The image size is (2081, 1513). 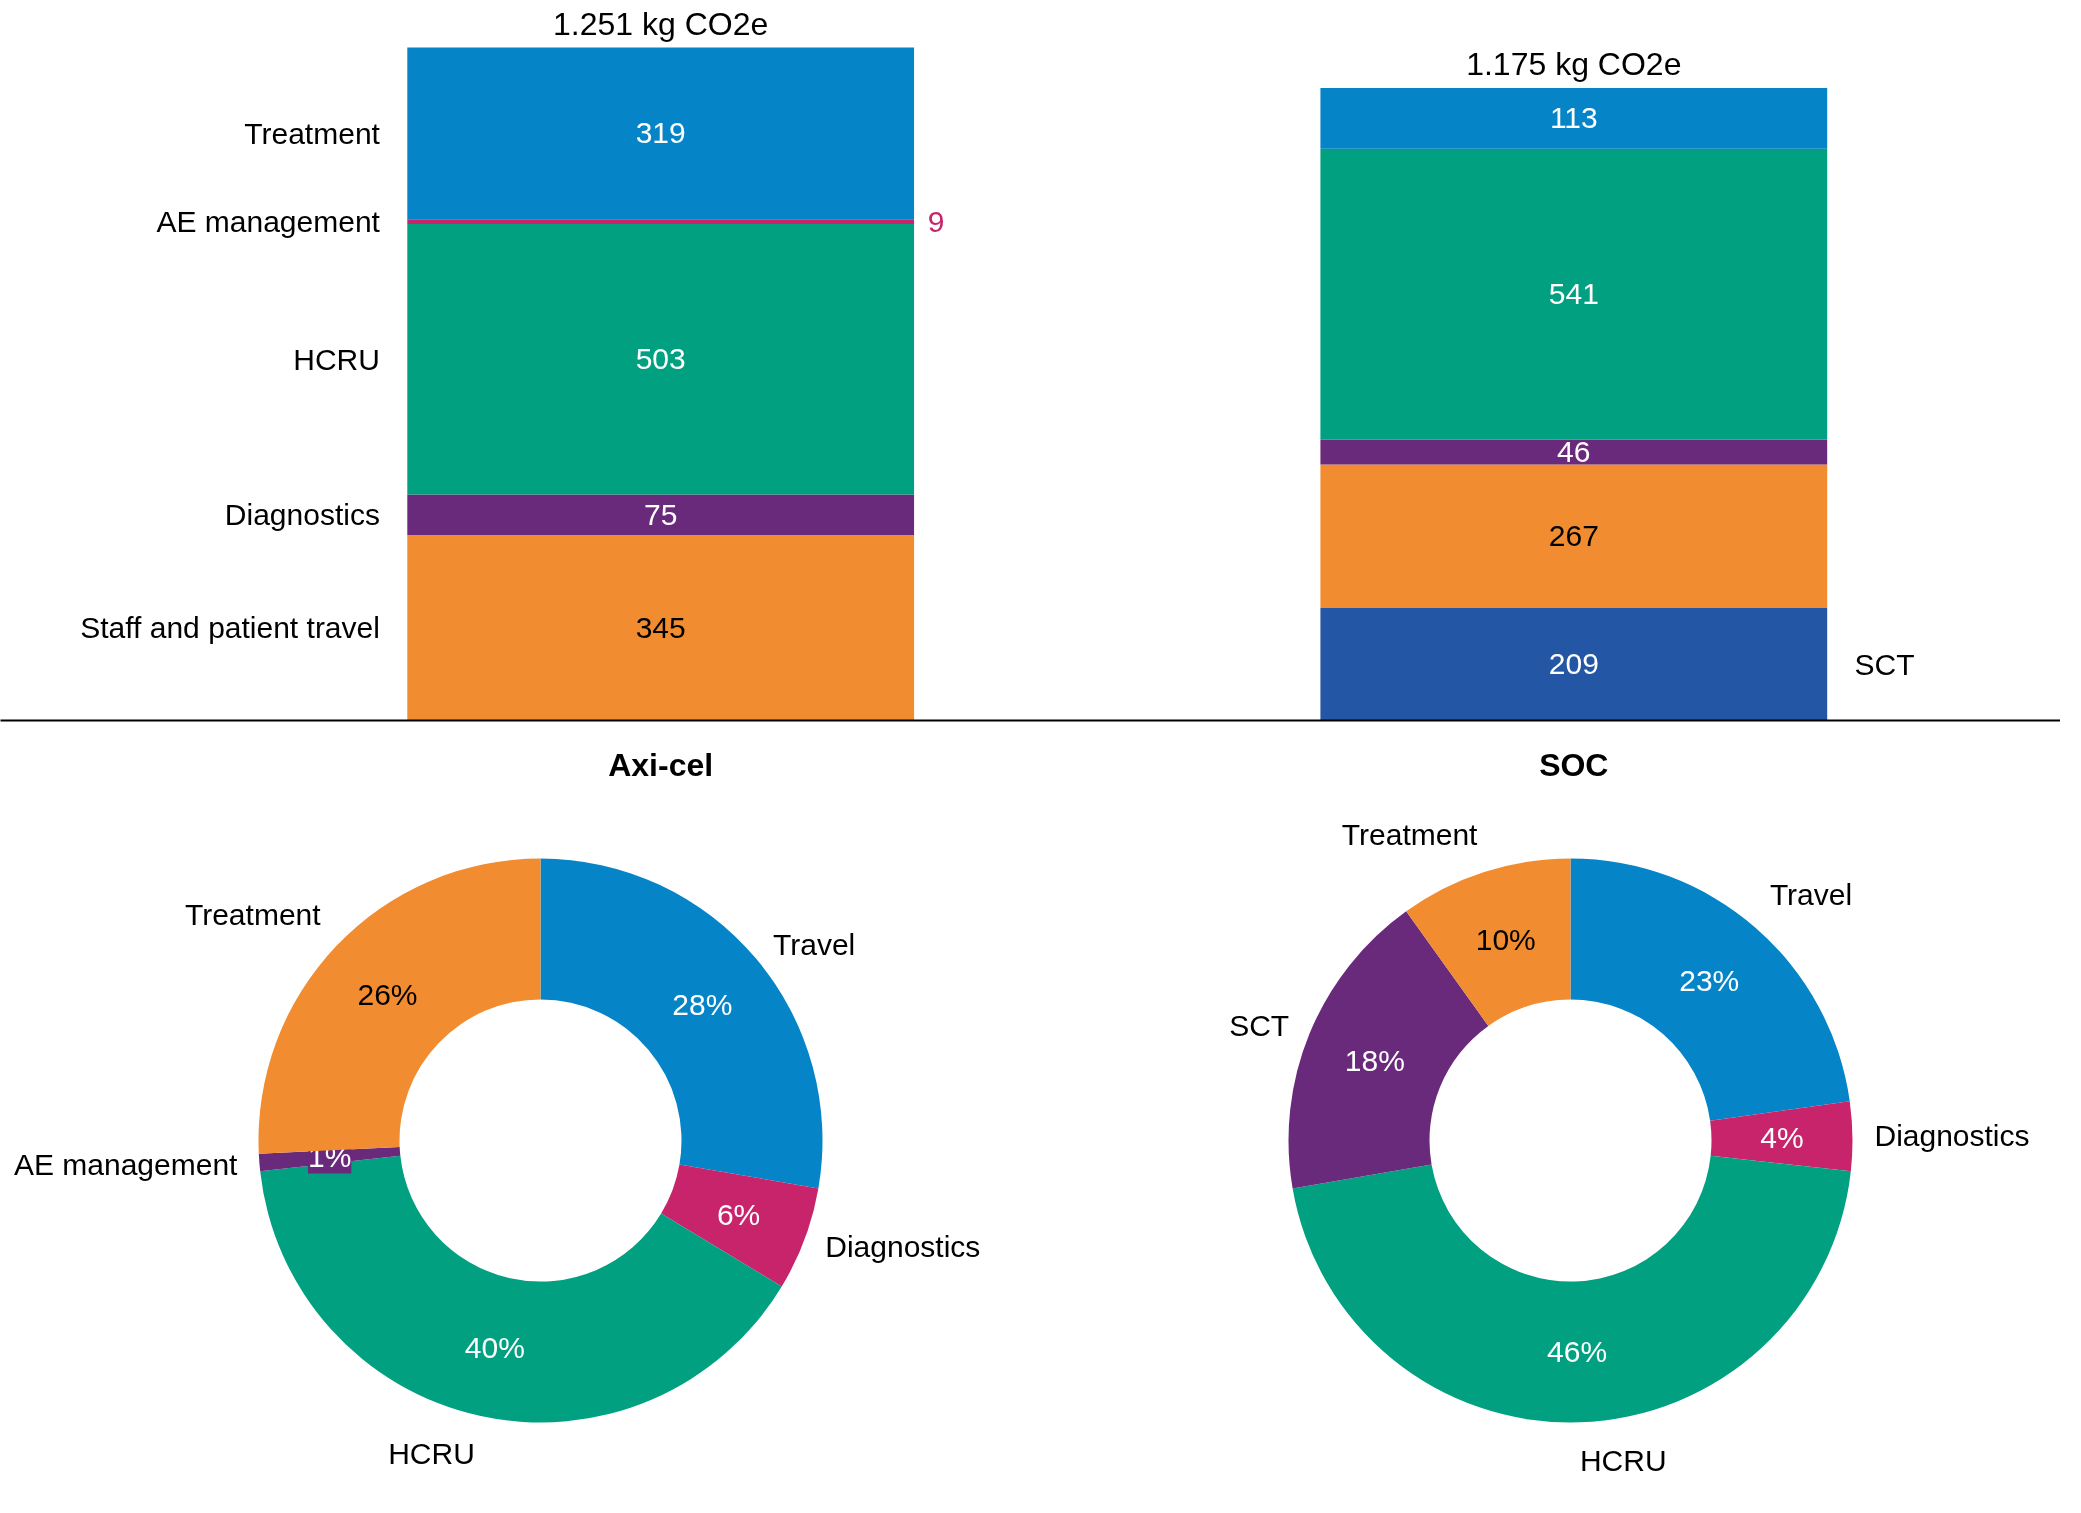 What do you see at coordinates (1574, 764) in the screenshot?
I see `x-tick-label: SOC` at bounding box center [1574, 764].